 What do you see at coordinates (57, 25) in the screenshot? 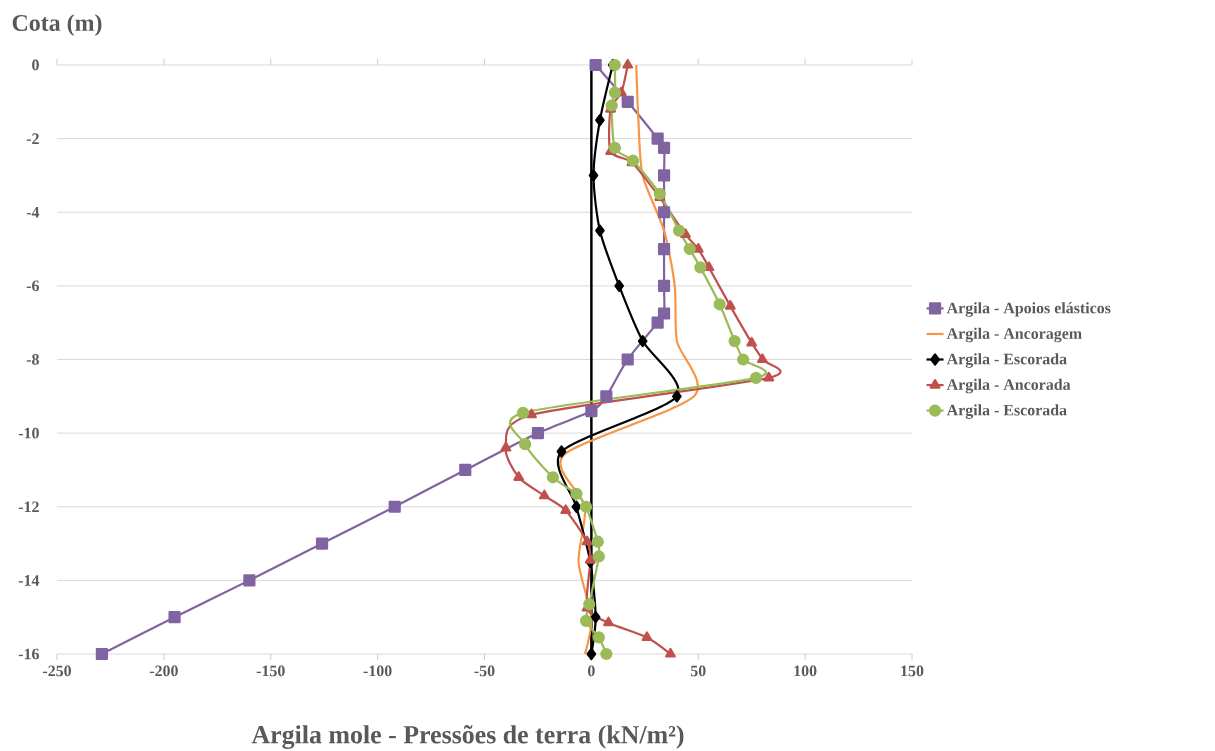
I see `y-axis-title: Cota (m)` at bounding box center [57, 25].